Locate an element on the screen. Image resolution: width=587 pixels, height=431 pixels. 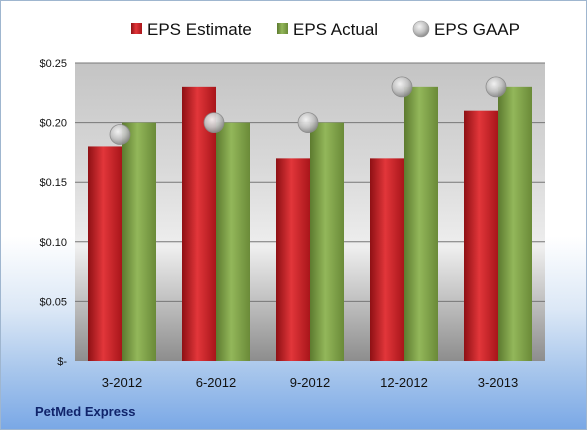
y-axis: $- $0.05 $0.10 $0.15 $0.20 $0.25 is located at coordinates (53, 213).